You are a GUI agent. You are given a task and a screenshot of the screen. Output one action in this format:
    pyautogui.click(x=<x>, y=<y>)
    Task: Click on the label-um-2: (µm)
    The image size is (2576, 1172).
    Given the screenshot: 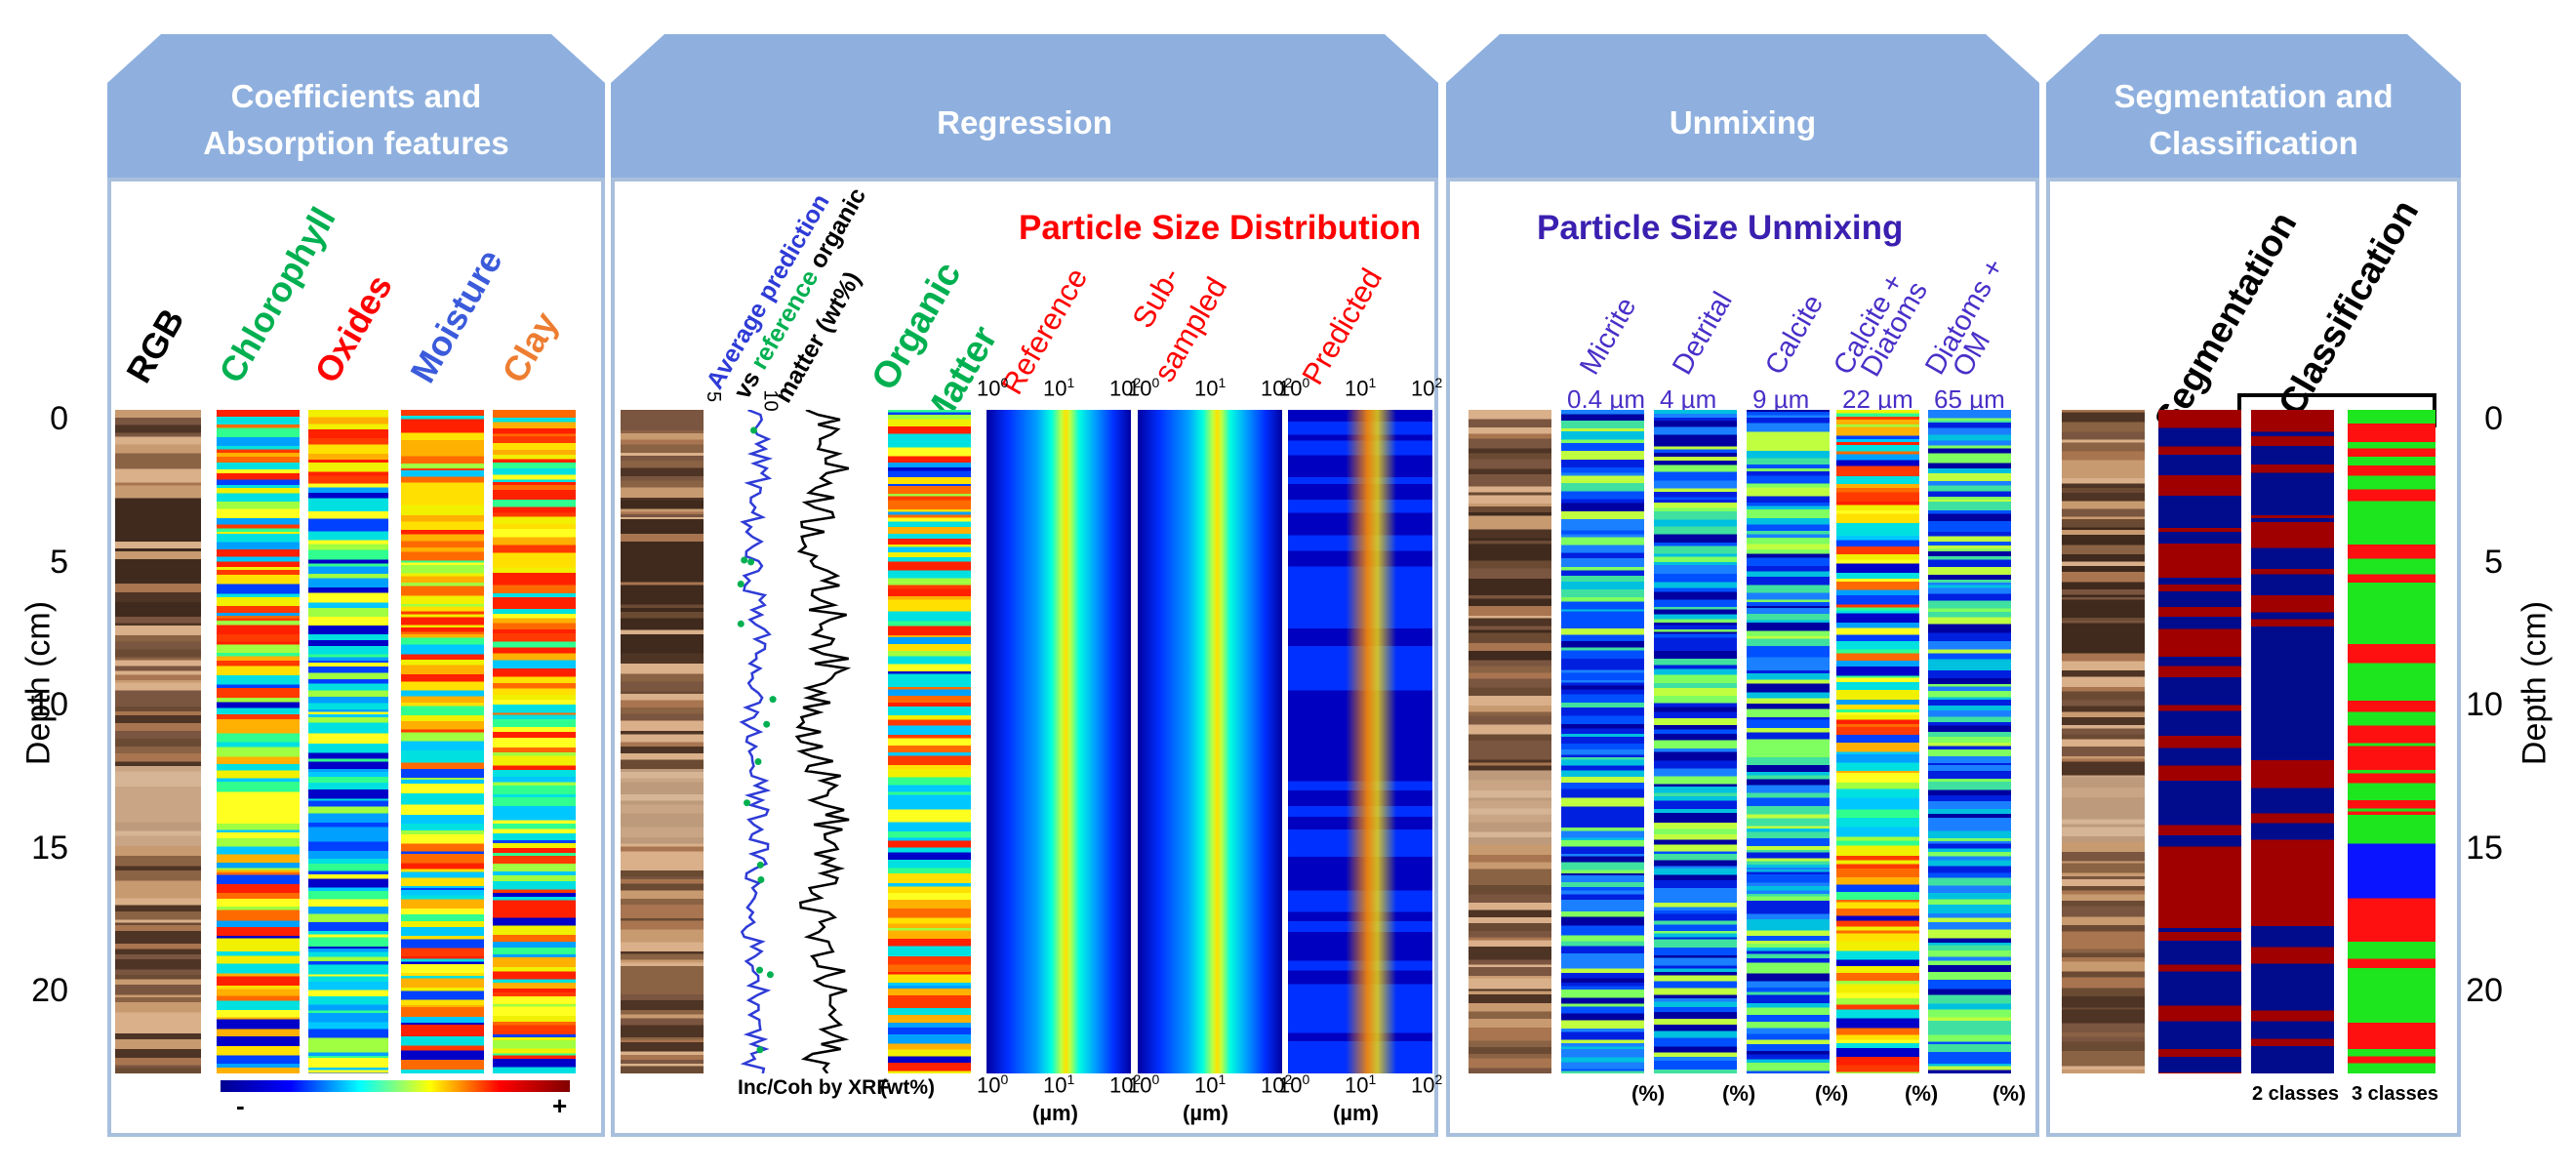 What is the action you would take?
    pyautogui.click(x=1205, y=1113)
    